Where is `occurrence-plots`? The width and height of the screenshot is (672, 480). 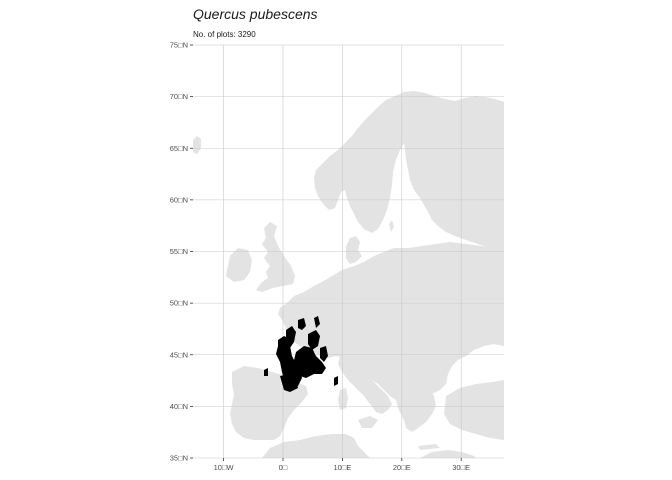 occurrence-plots is located at coordinates (301, 354).